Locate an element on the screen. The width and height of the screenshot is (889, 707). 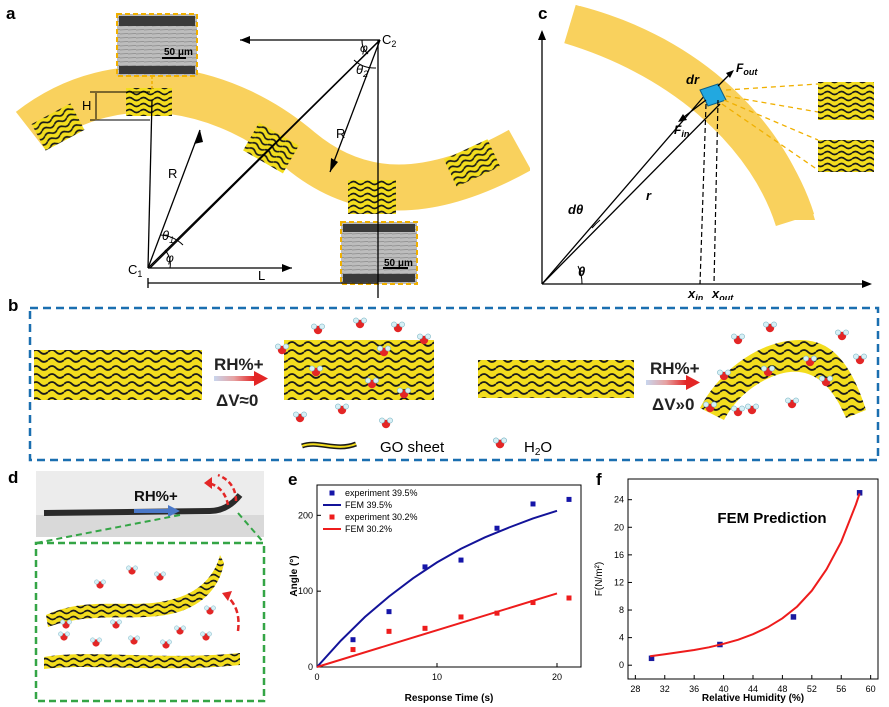
symbol-C1: C1 is located at coordinates (135, 270).